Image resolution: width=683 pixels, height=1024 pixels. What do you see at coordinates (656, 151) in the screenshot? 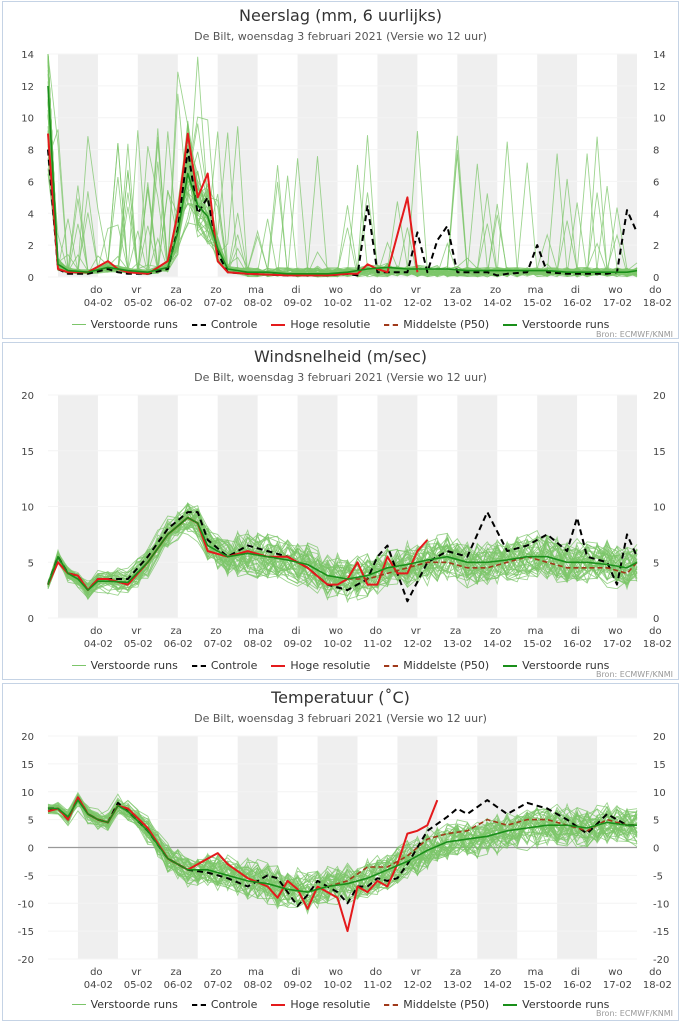
I see `y-tick-label-right: 8` at bounding box center [656, 151].